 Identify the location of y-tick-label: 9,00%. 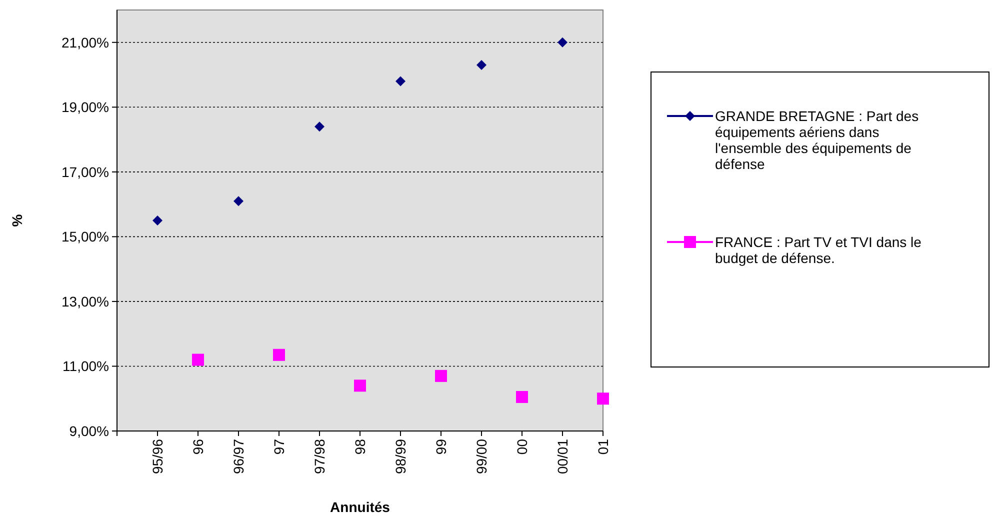
(89, 430).